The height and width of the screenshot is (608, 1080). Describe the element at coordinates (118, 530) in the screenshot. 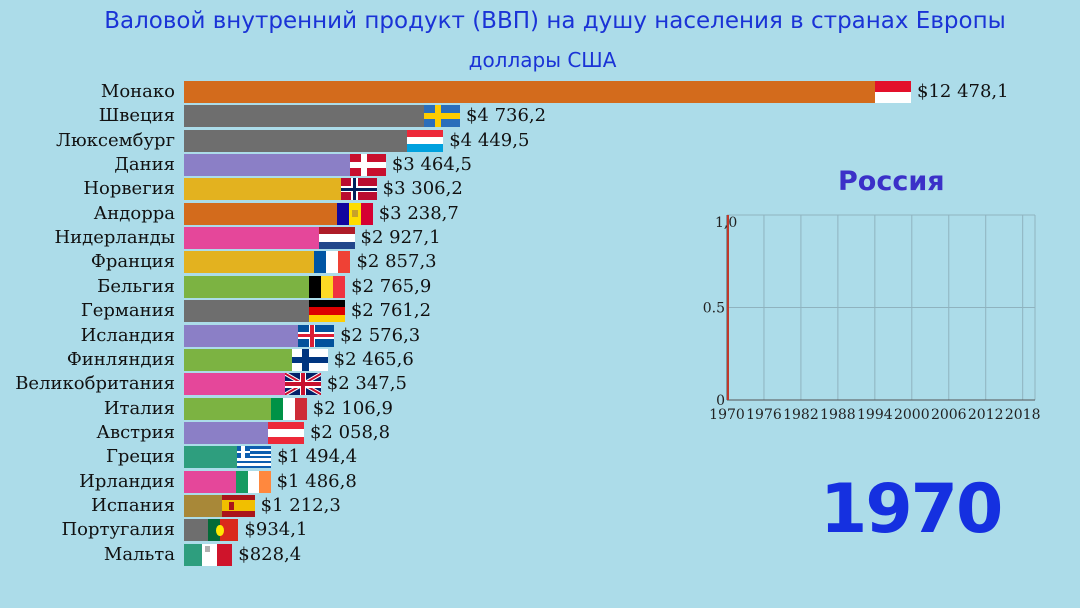

I see `bar-category-label: Португалия` at that location.